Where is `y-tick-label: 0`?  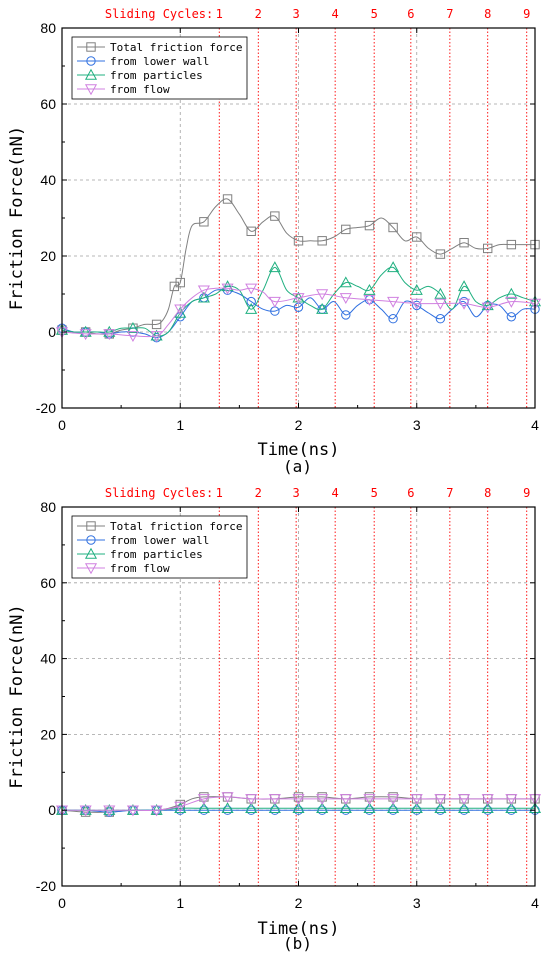 y-tick-label: 0 is located at coordinates (52, 332).